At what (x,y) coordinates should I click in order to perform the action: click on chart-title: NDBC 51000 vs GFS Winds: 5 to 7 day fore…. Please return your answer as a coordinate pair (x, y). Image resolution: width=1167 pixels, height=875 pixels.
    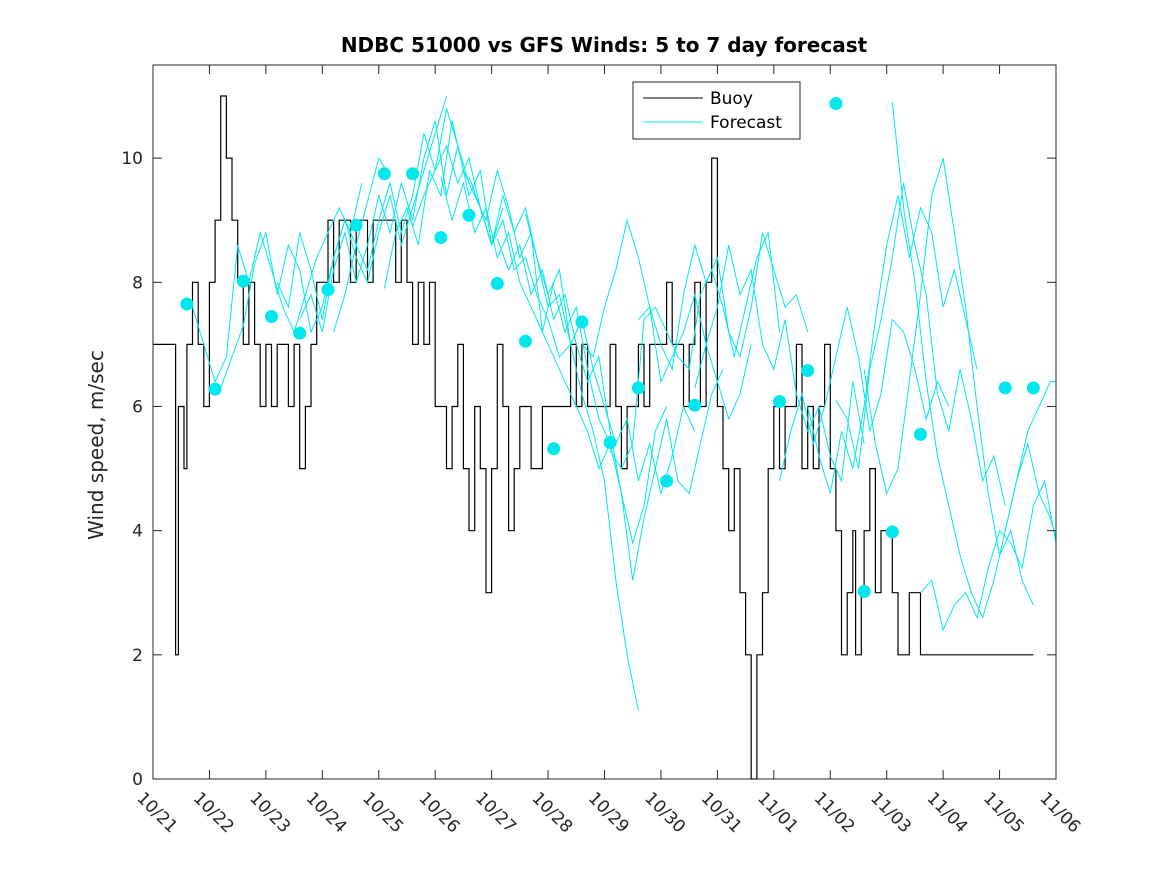
    Looking at the image, I should click on (604, 45).